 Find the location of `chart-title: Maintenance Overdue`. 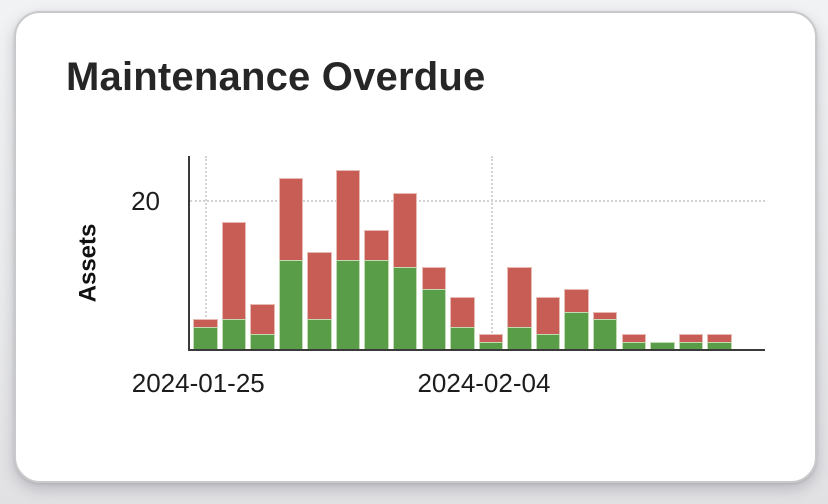

chart-title: Maintenance Overdue is located at coordinates (276, 77).